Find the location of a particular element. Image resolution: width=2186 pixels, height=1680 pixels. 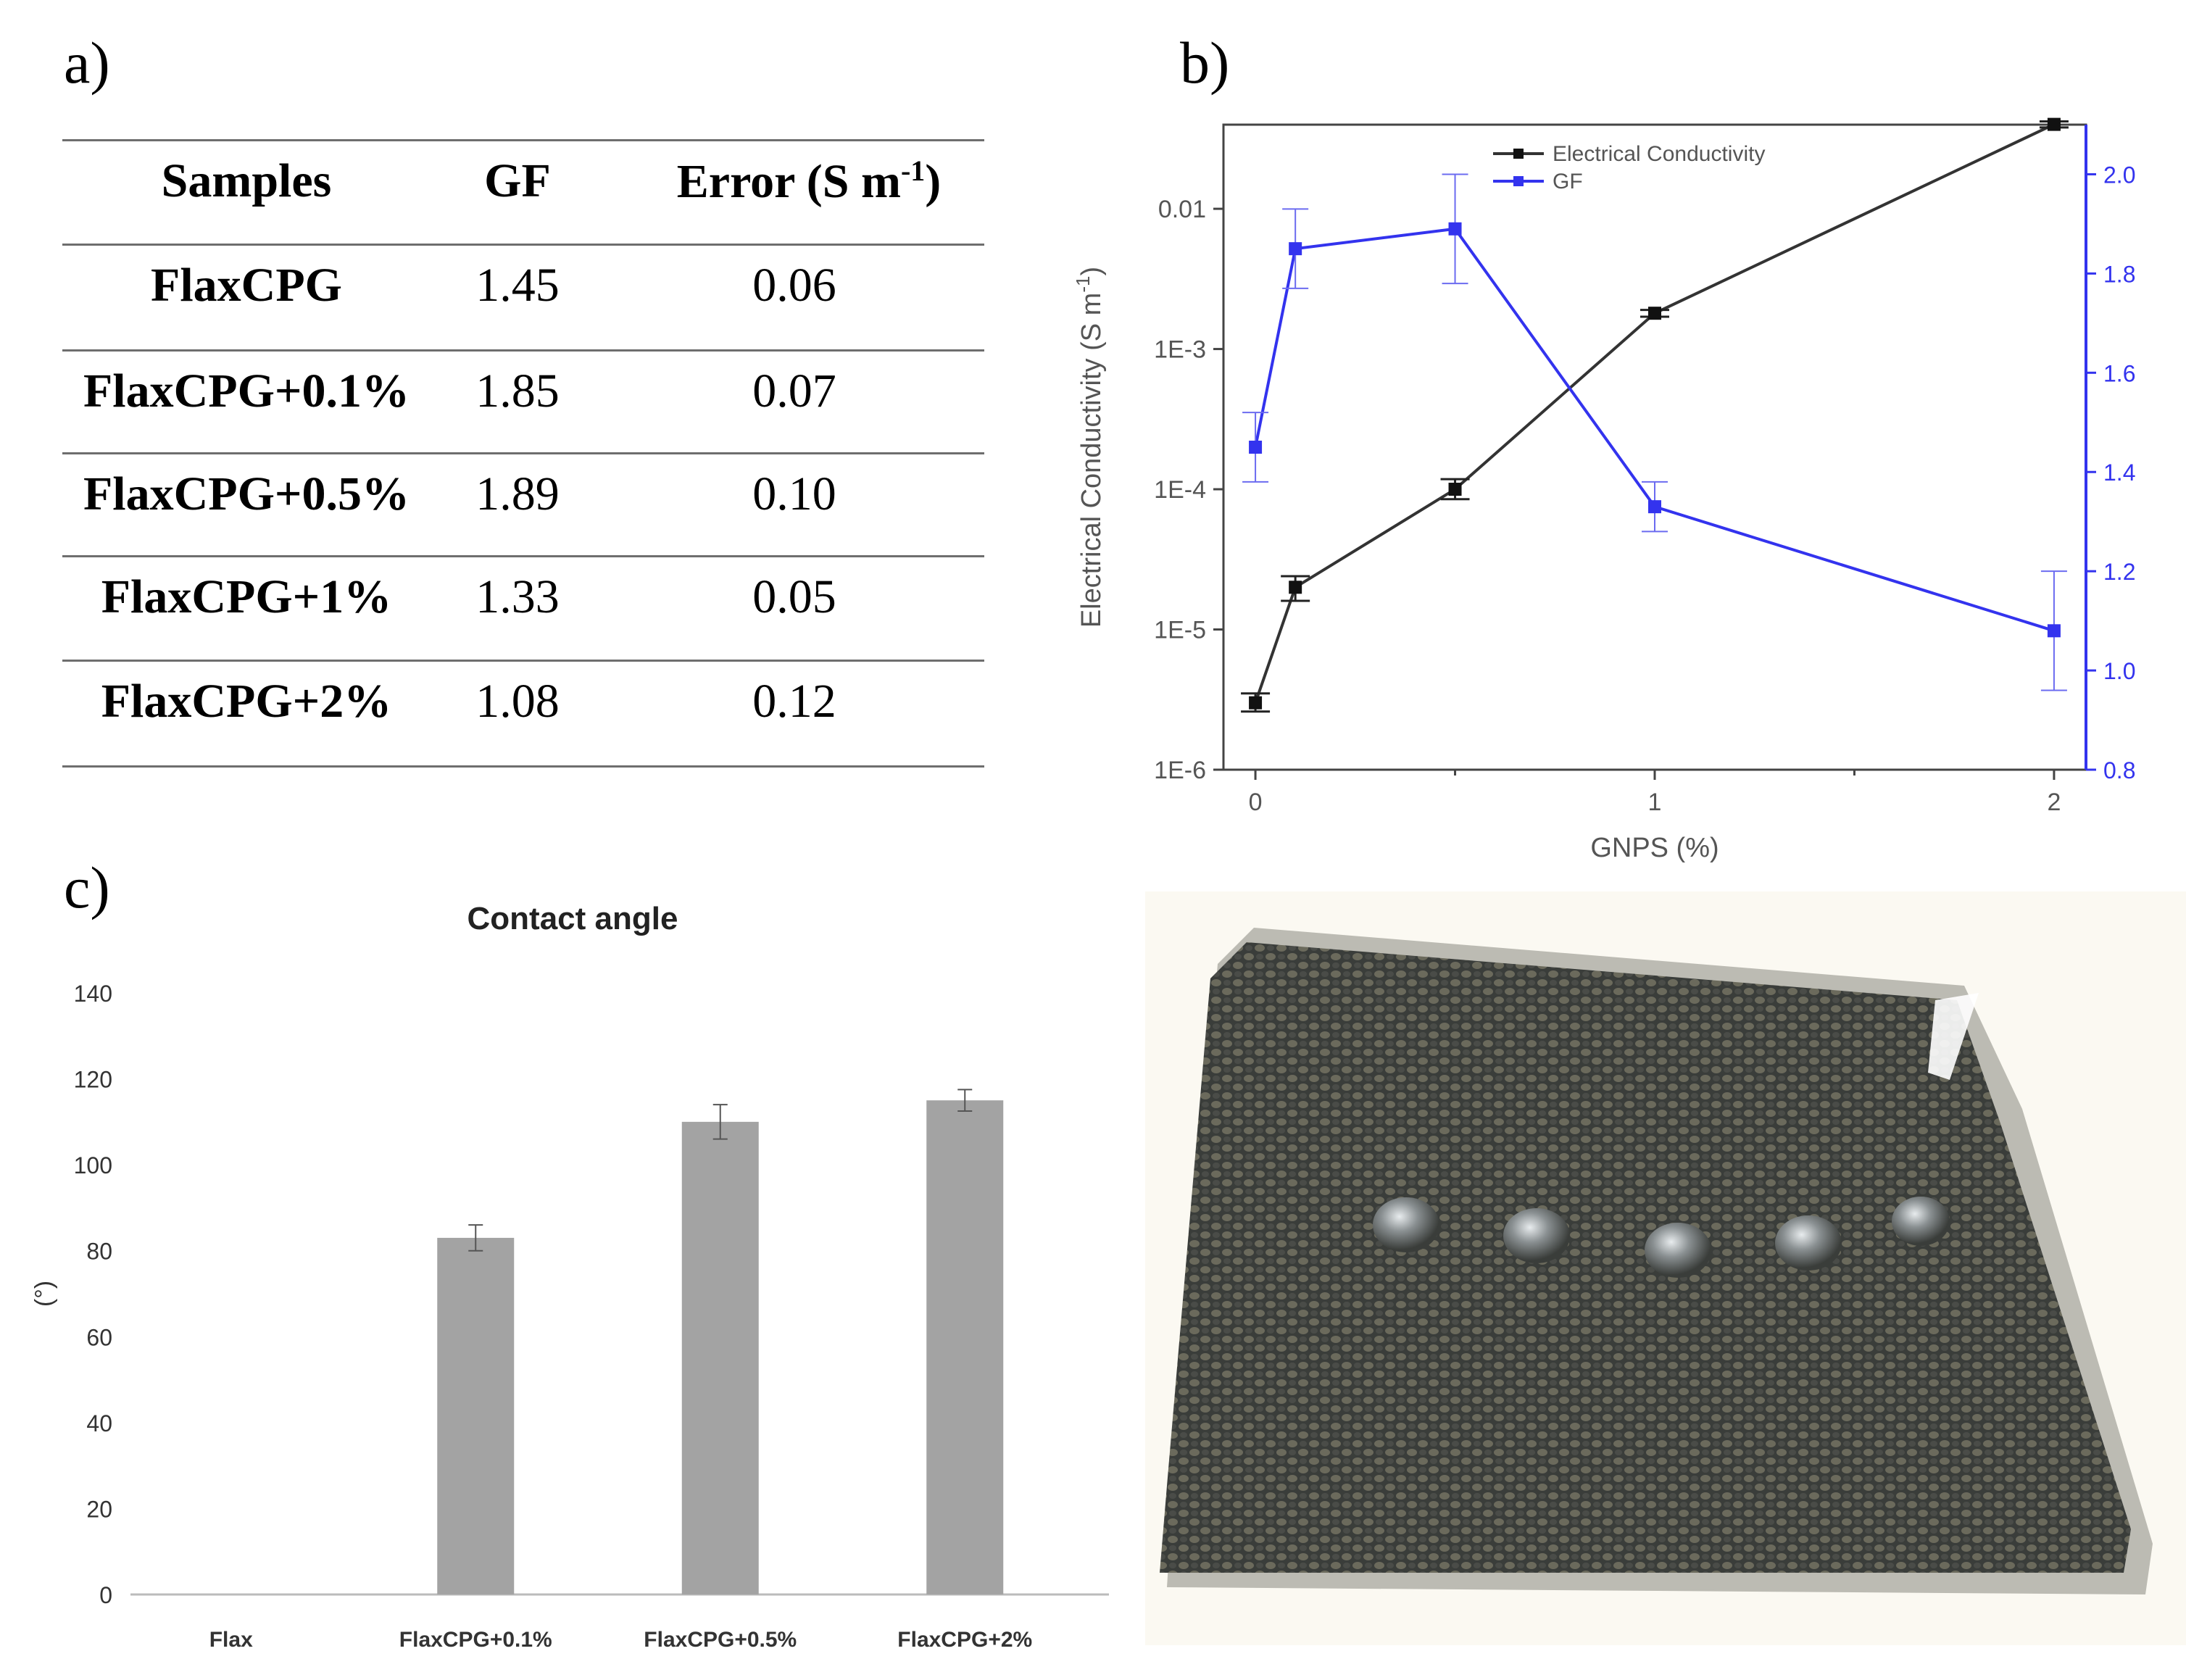

row-gf: 1.33 is located at coordinates (517, 596).